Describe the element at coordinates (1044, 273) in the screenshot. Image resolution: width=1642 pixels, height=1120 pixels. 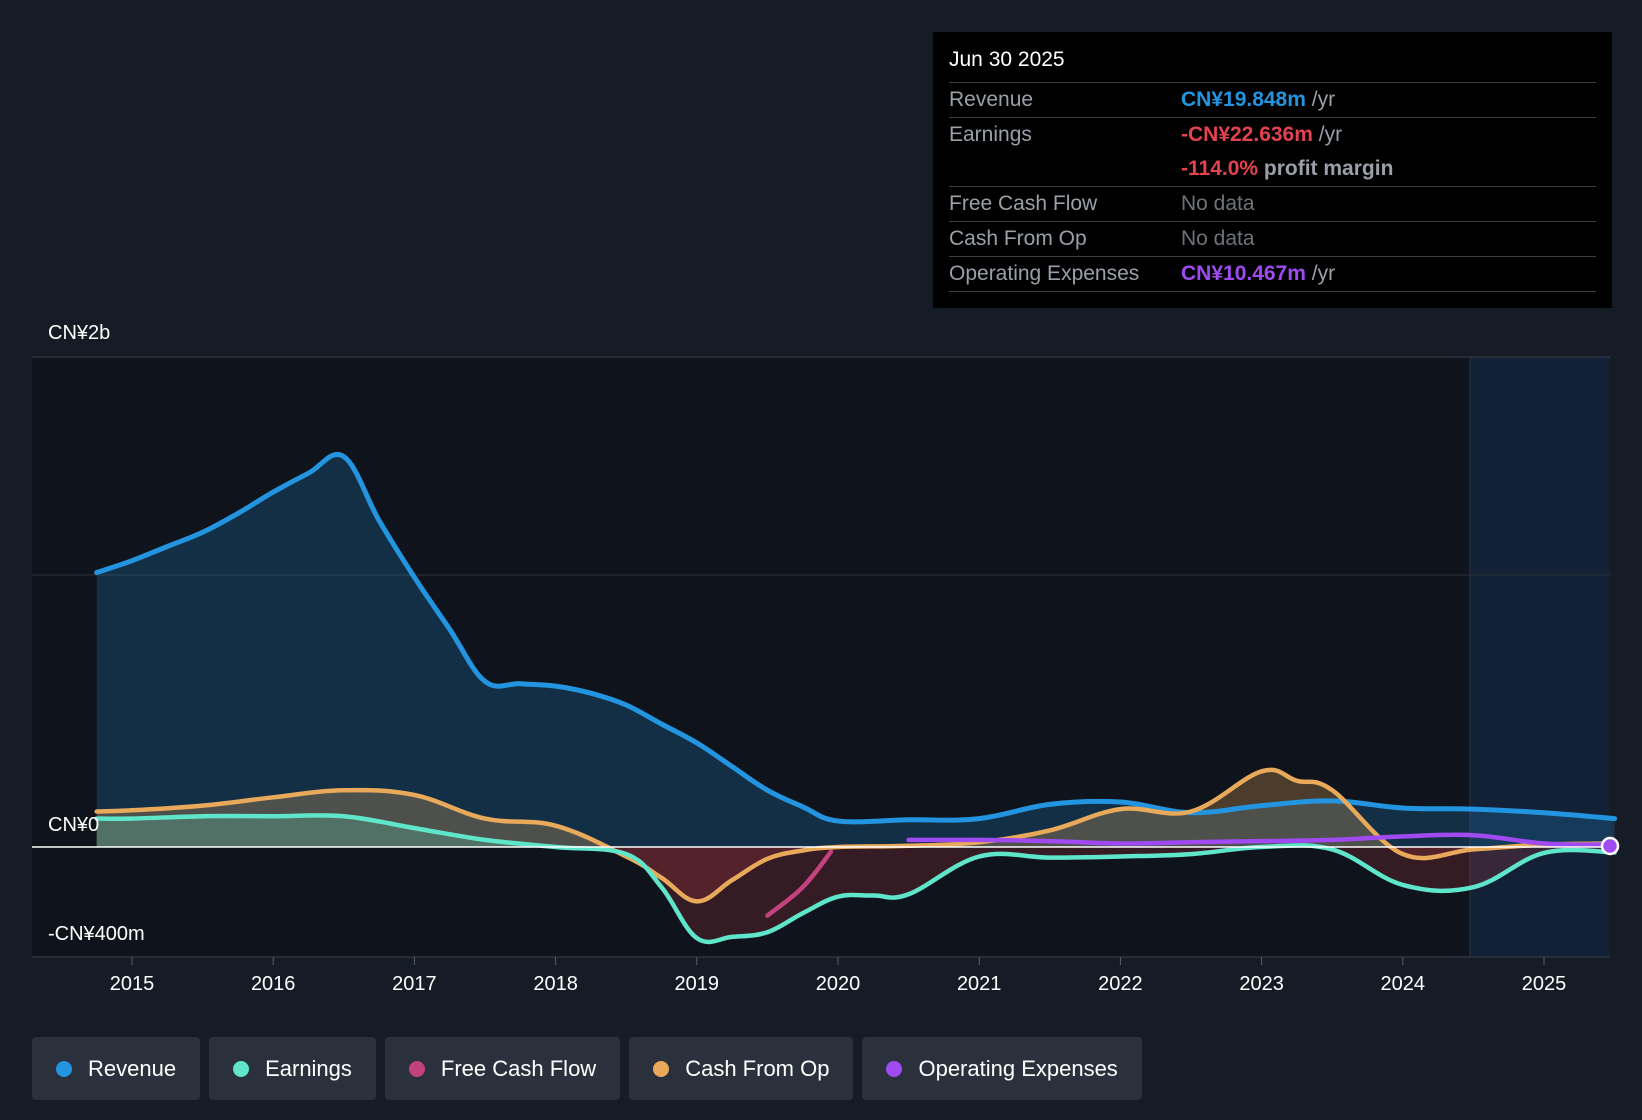
I see `tooltip-label: Operating Expenses` at that location.